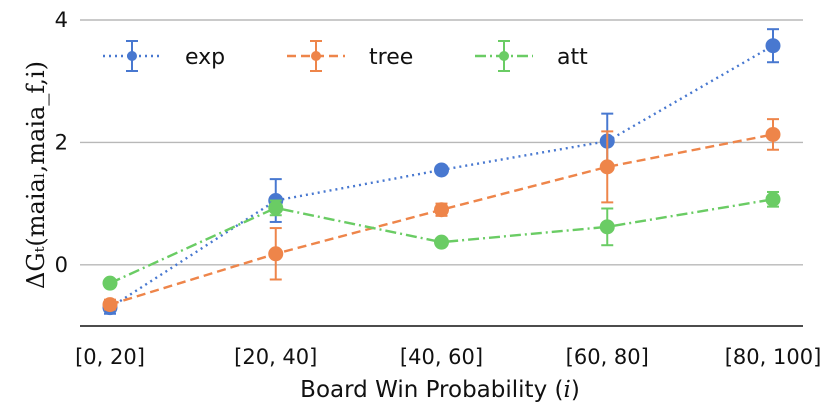 The image size is (830, 417). I want to click on x-tick-label: [60, 80], so click(607, 357).